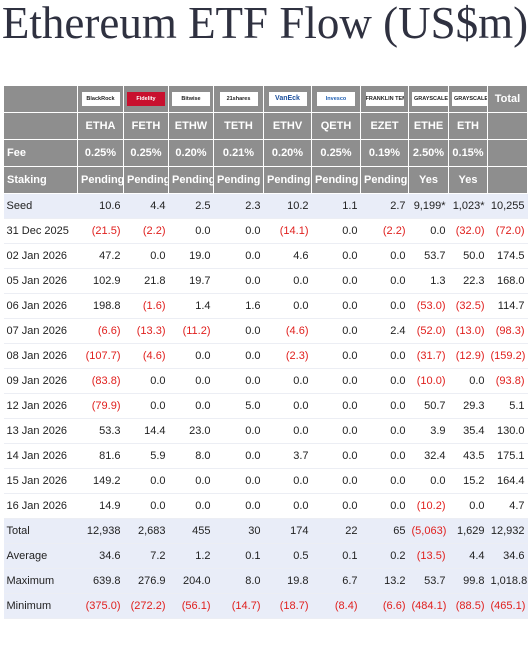 The image size is (530, 663). Describe the element at coordinates (428, 126) in the screenshot. I see `ticker: ETHE` at that location.